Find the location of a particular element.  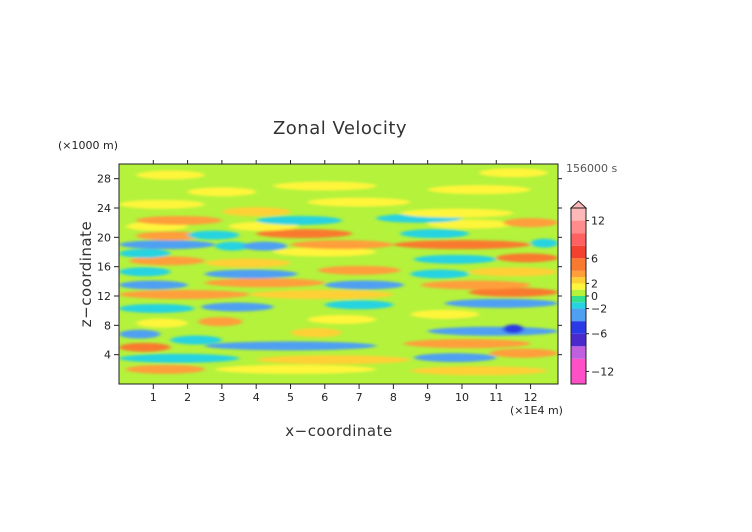

x-tick-label: 10 is located at coordinates (462, 397).